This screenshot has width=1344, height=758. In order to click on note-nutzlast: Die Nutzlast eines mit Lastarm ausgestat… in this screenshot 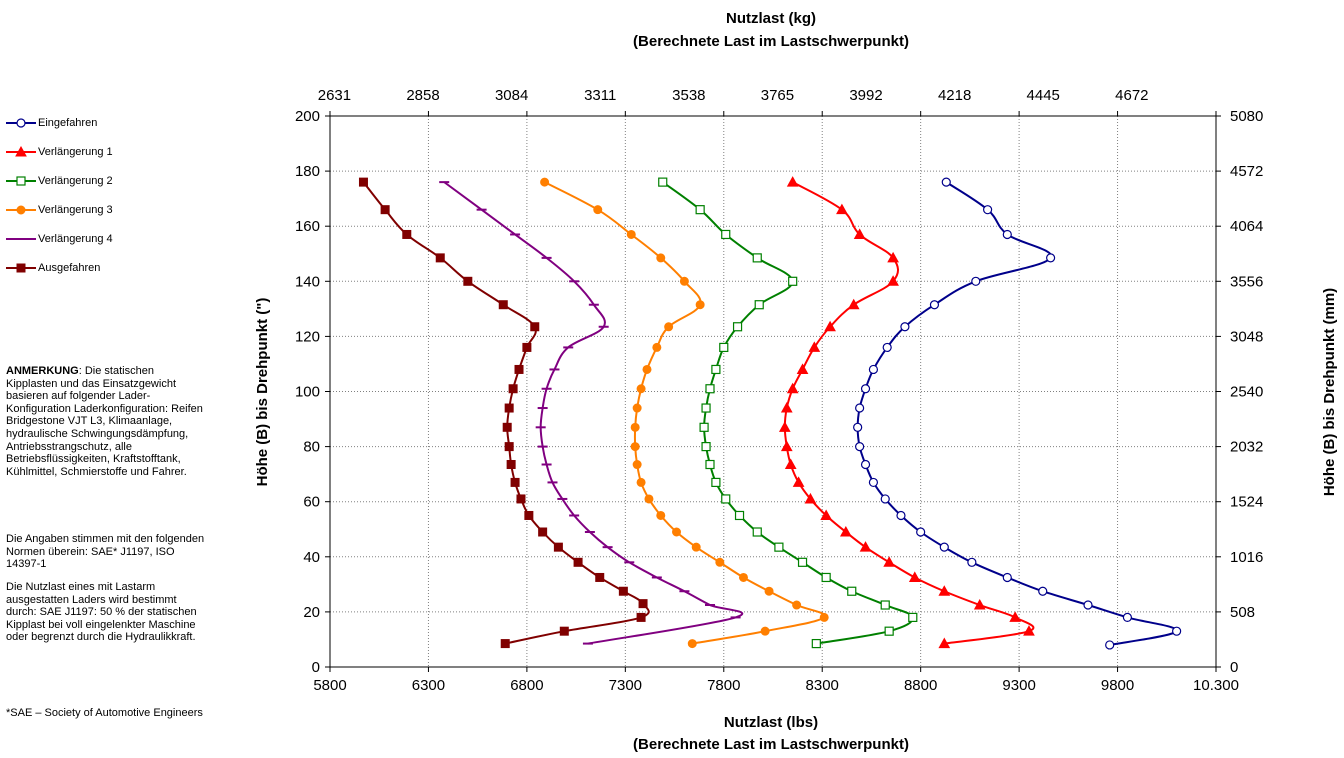, I will do `click(101, 612)`.